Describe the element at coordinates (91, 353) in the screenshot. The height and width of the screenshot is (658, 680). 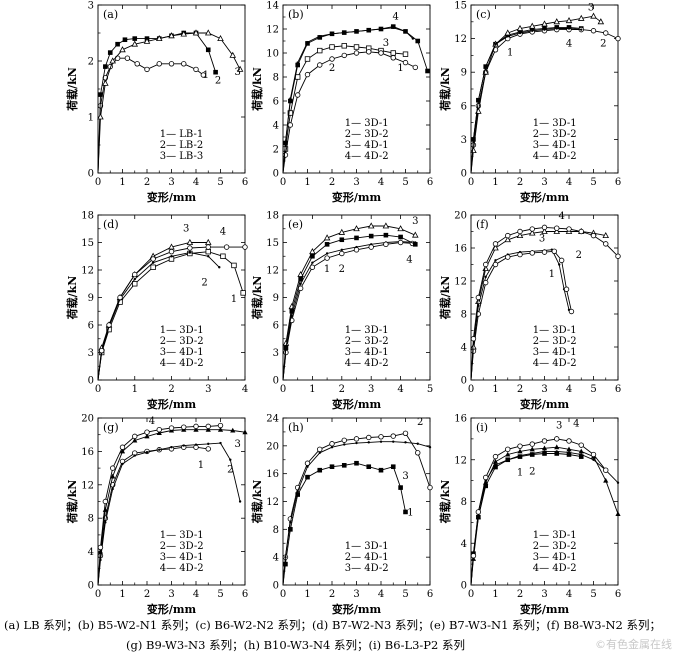
I see `y-tick-label: 3` at that location.